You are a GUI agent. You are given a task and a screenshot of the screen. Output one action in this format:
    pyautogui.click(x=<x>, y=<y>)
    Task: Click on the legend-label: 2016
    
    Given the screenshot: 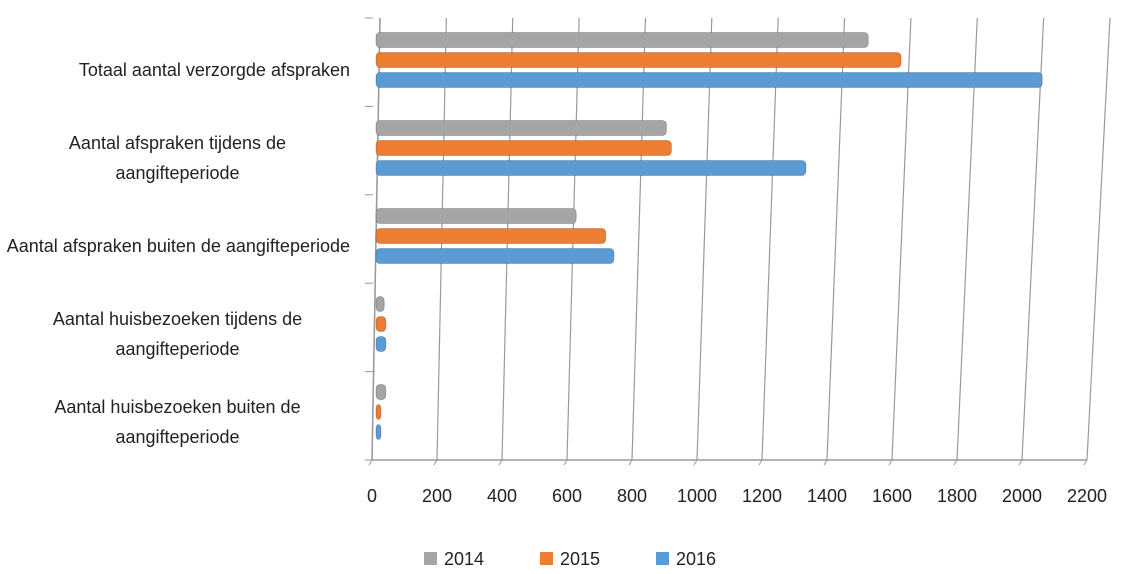 What is the action you would take?
    pyautogui.click(x=696, y=559)
    